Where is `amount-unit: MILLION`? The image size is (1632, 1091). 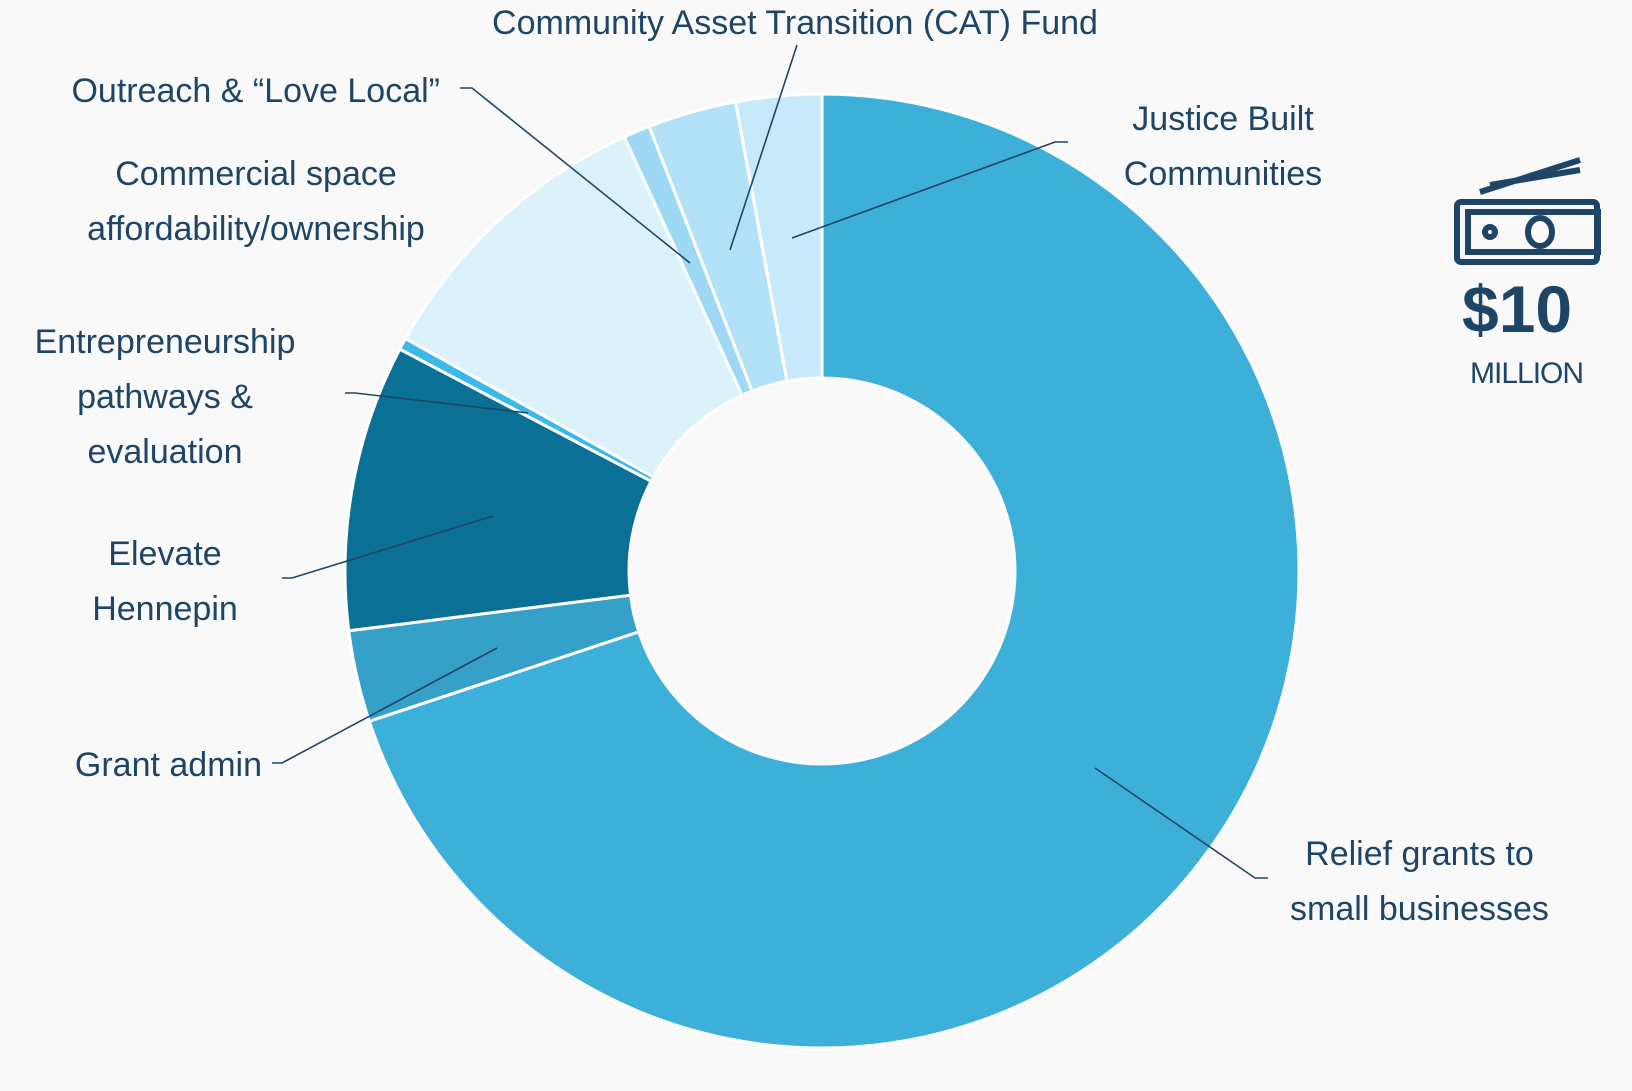 amount-unit: MILLION is located at coordinates (1526, 373).